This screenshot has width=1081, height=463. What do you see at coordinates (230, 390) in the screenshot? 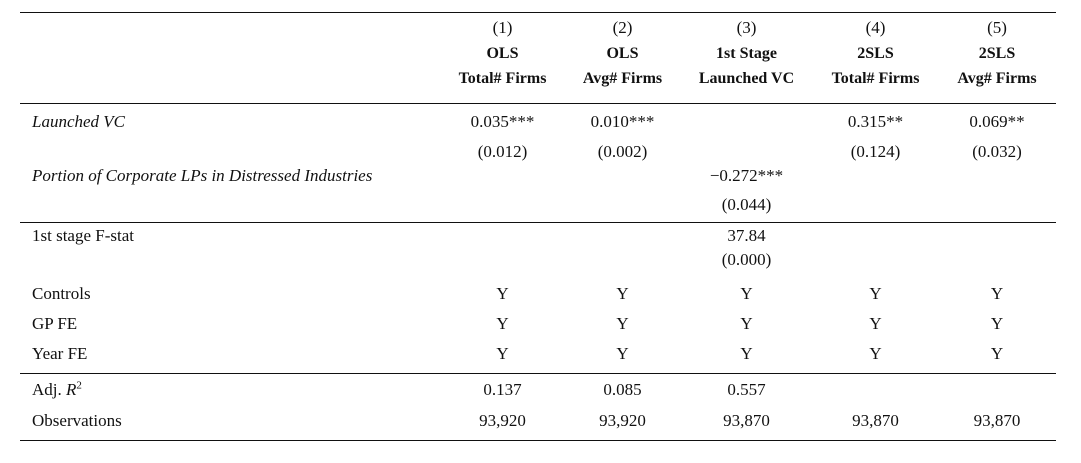
I see `adj-r2-label: Adj. R2` at bounding box center [230, 390].